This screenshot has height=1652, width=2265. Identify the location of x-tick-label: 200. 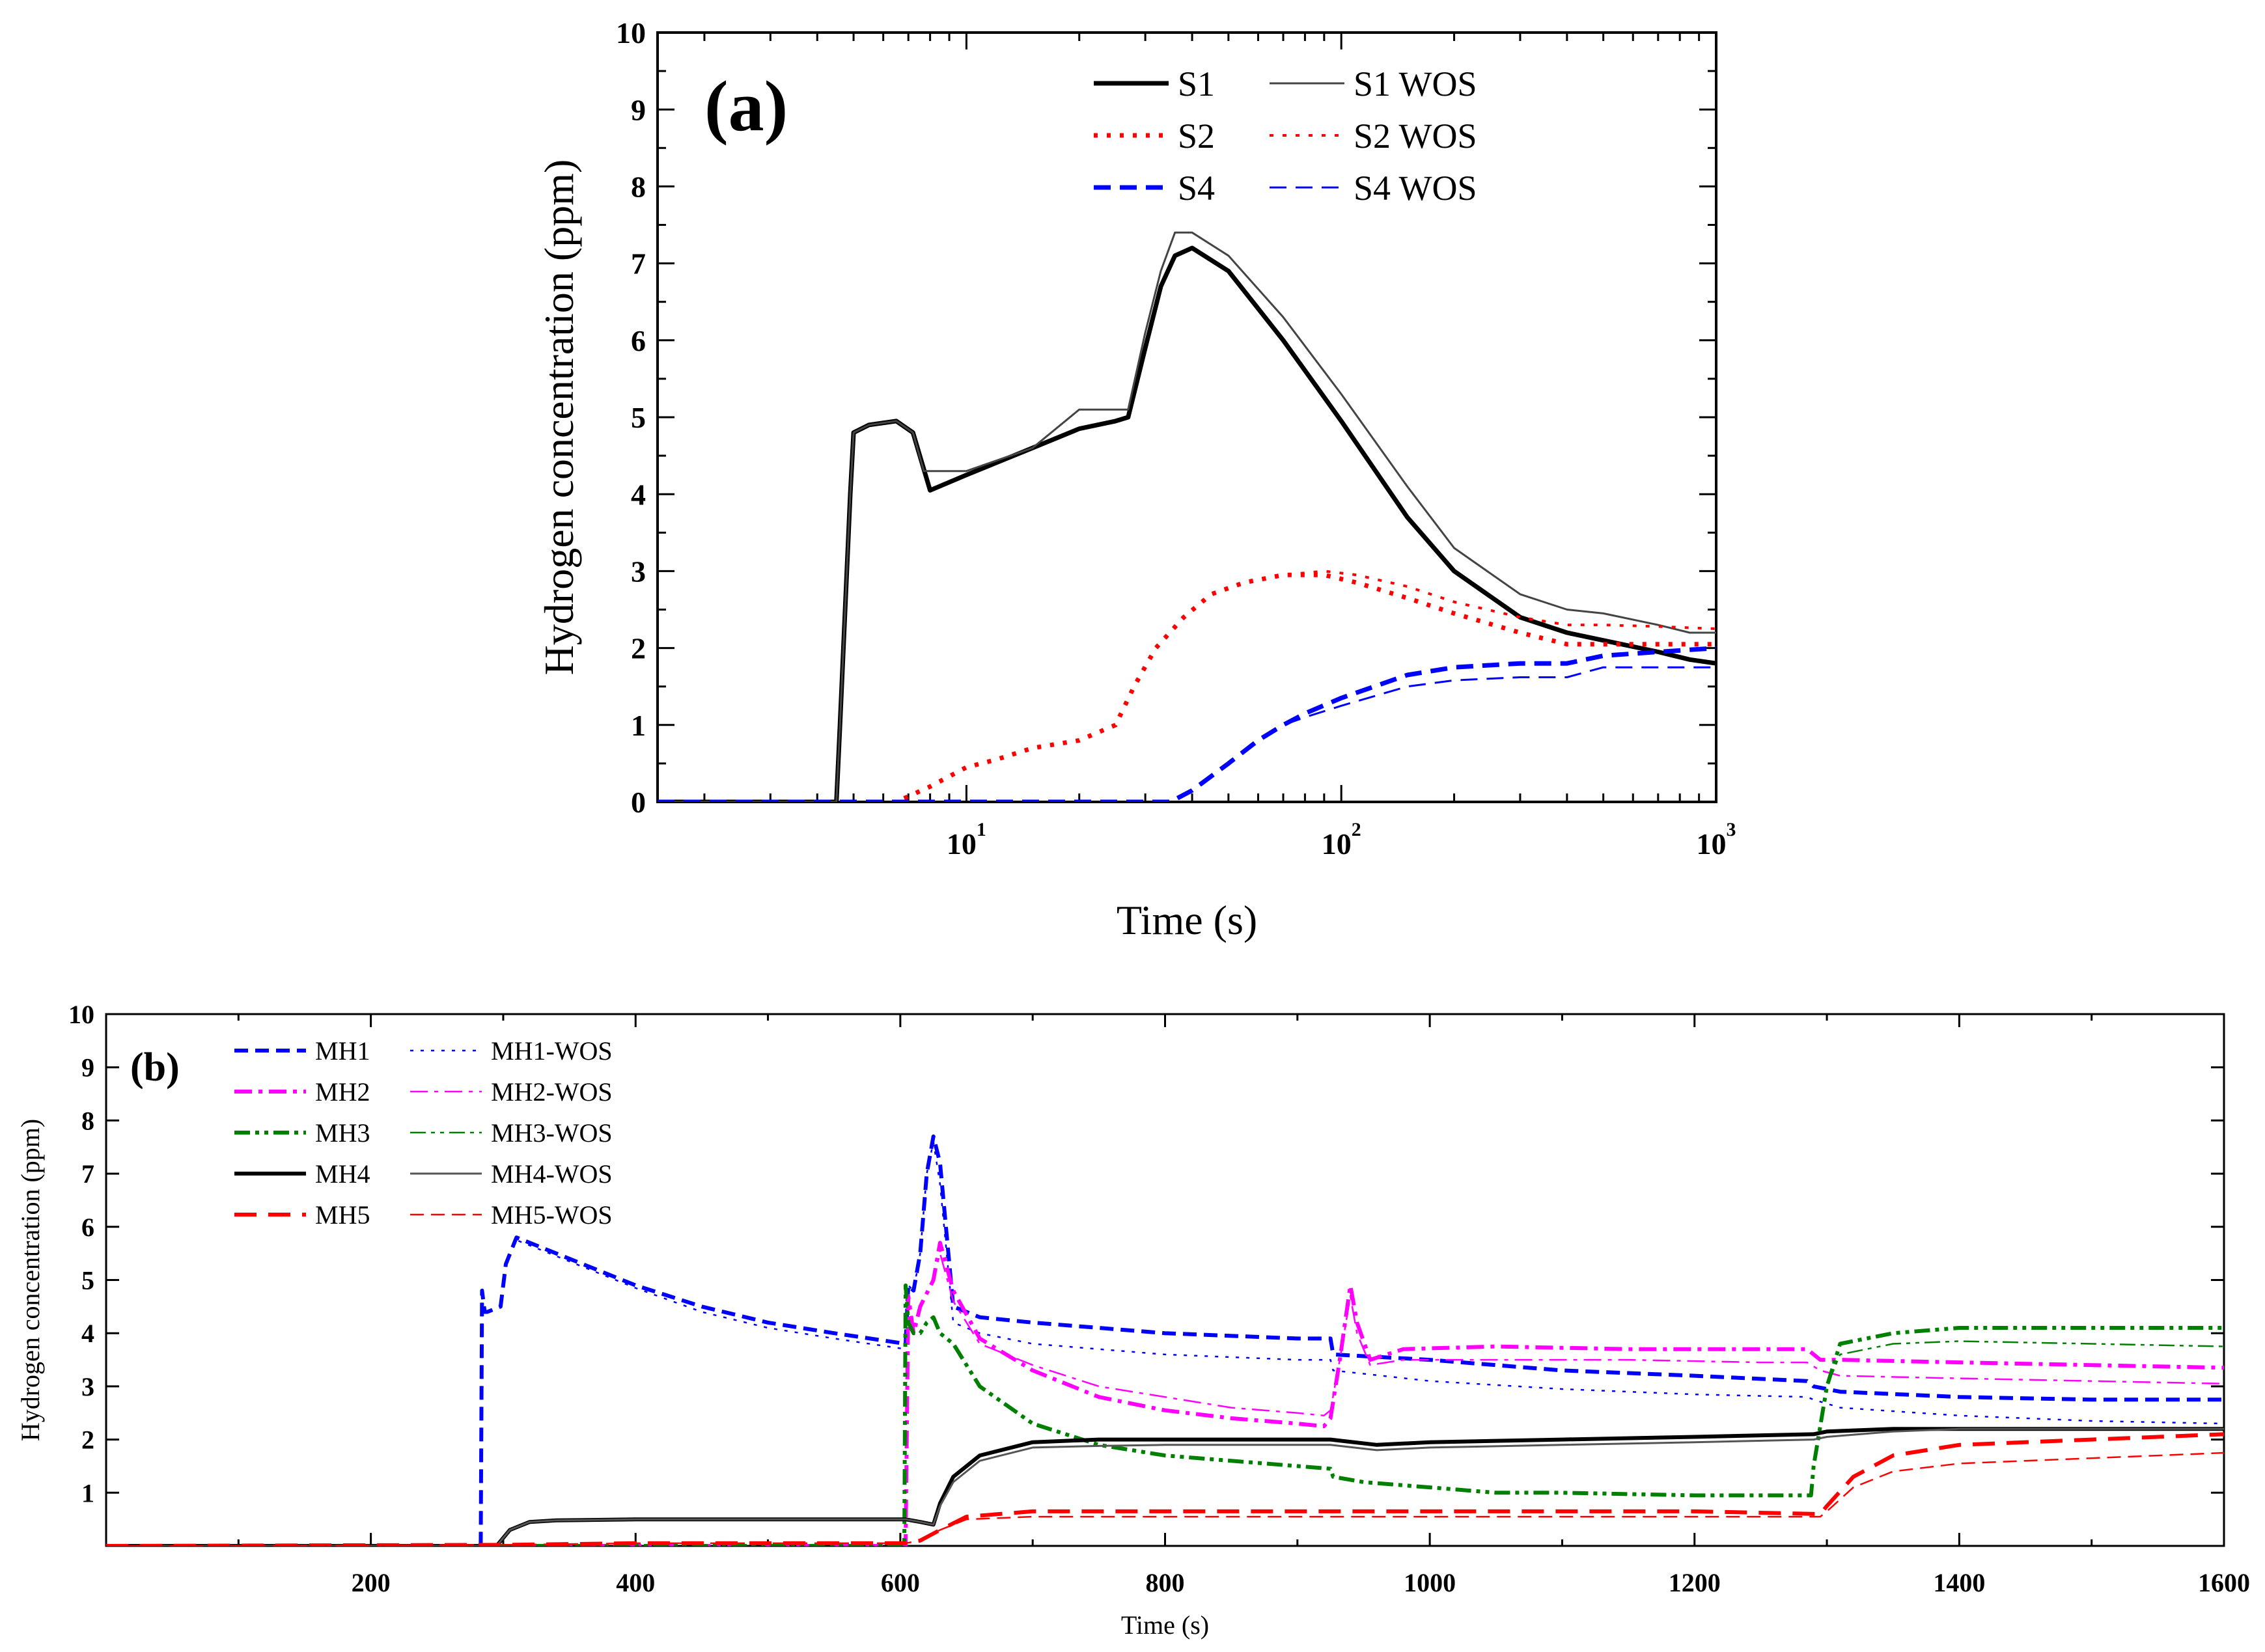
(371, 1582).